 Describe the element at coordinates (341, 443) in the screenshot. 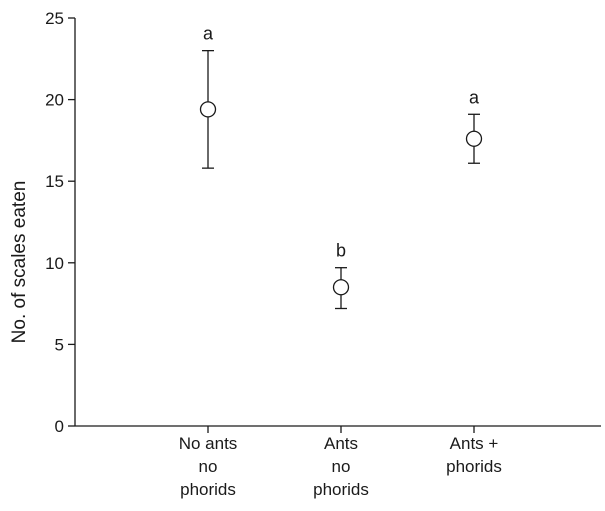

I see `x-category-label: Ants` at that location.